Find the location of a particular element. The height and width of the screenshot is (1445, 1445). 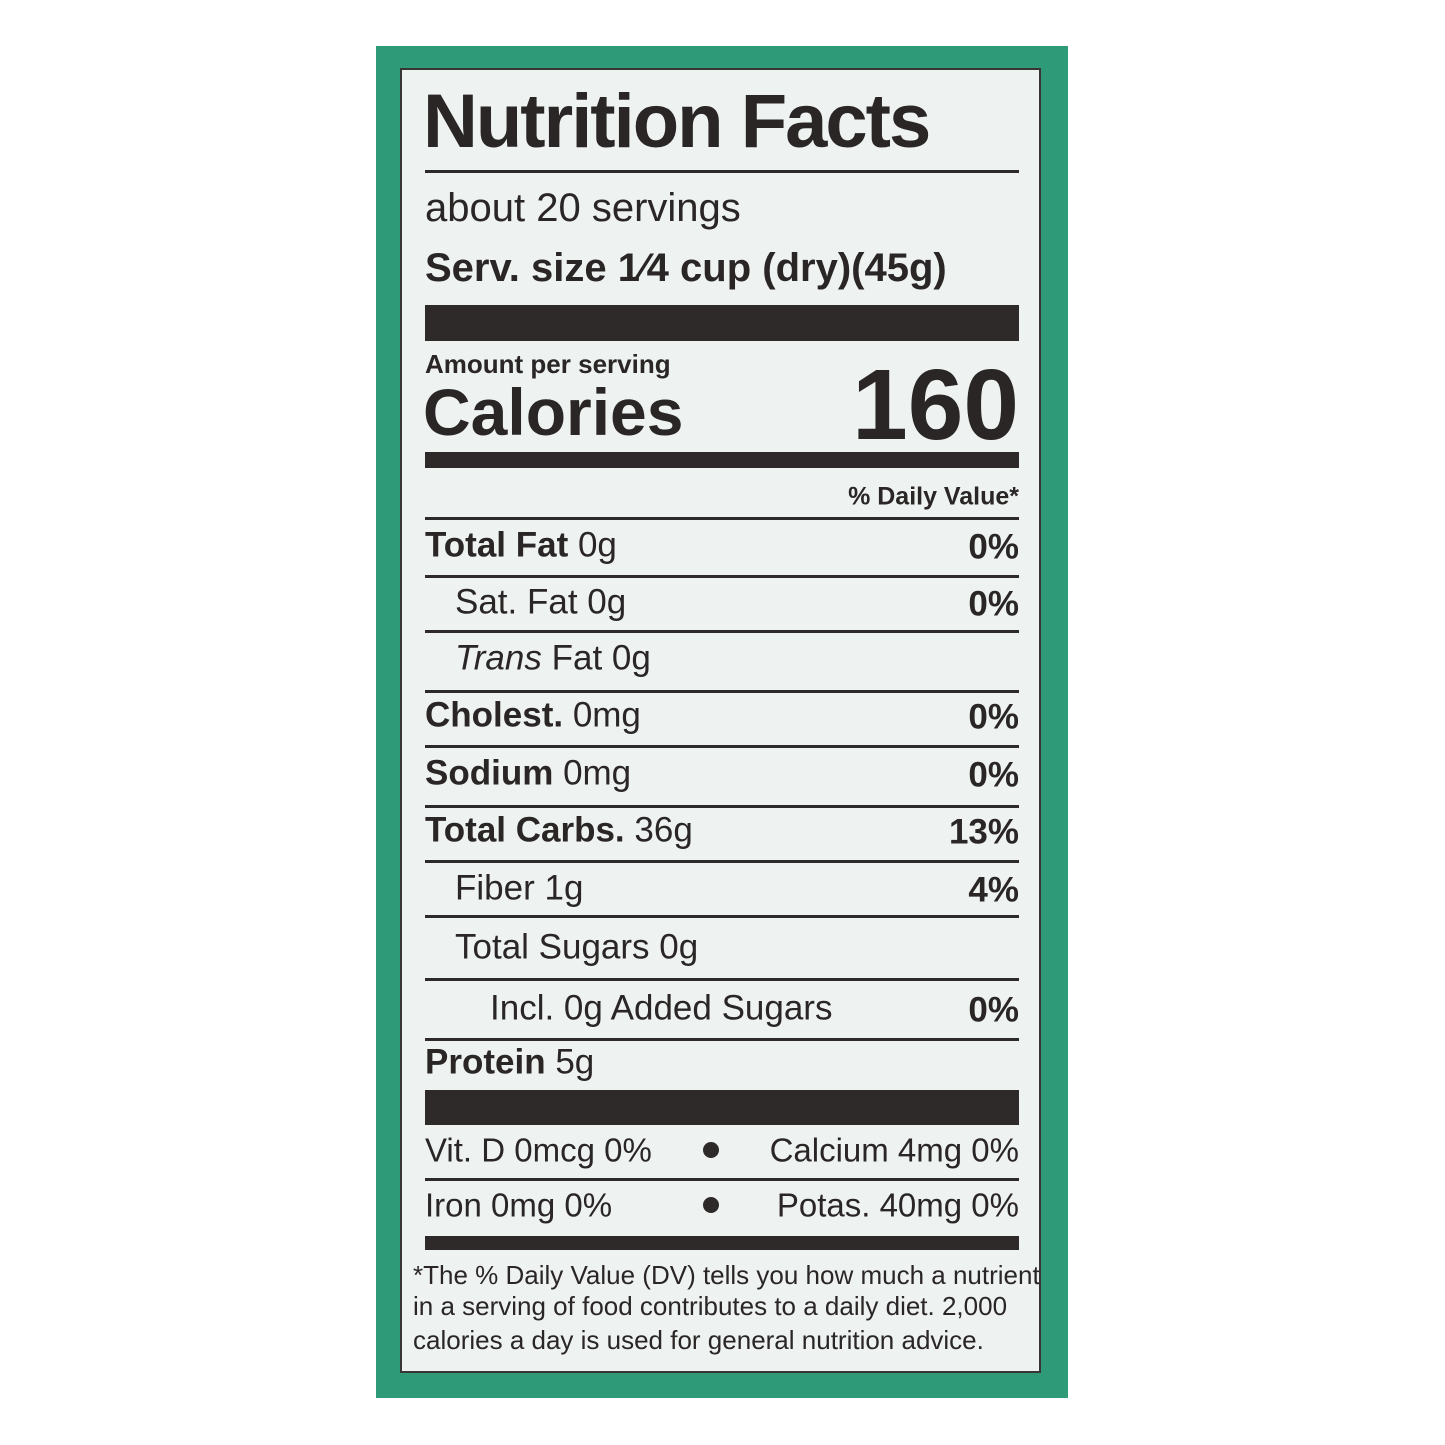

nutrient-row: Sat. Fat 0g is located at coordinates (540, 602).